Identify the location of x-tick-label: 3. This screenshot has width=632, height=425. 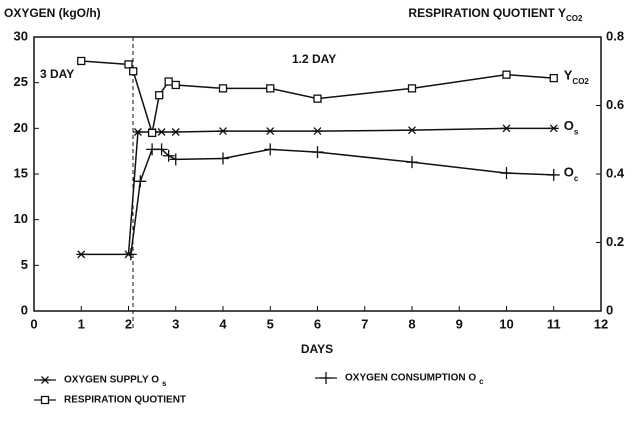
(175, 323).